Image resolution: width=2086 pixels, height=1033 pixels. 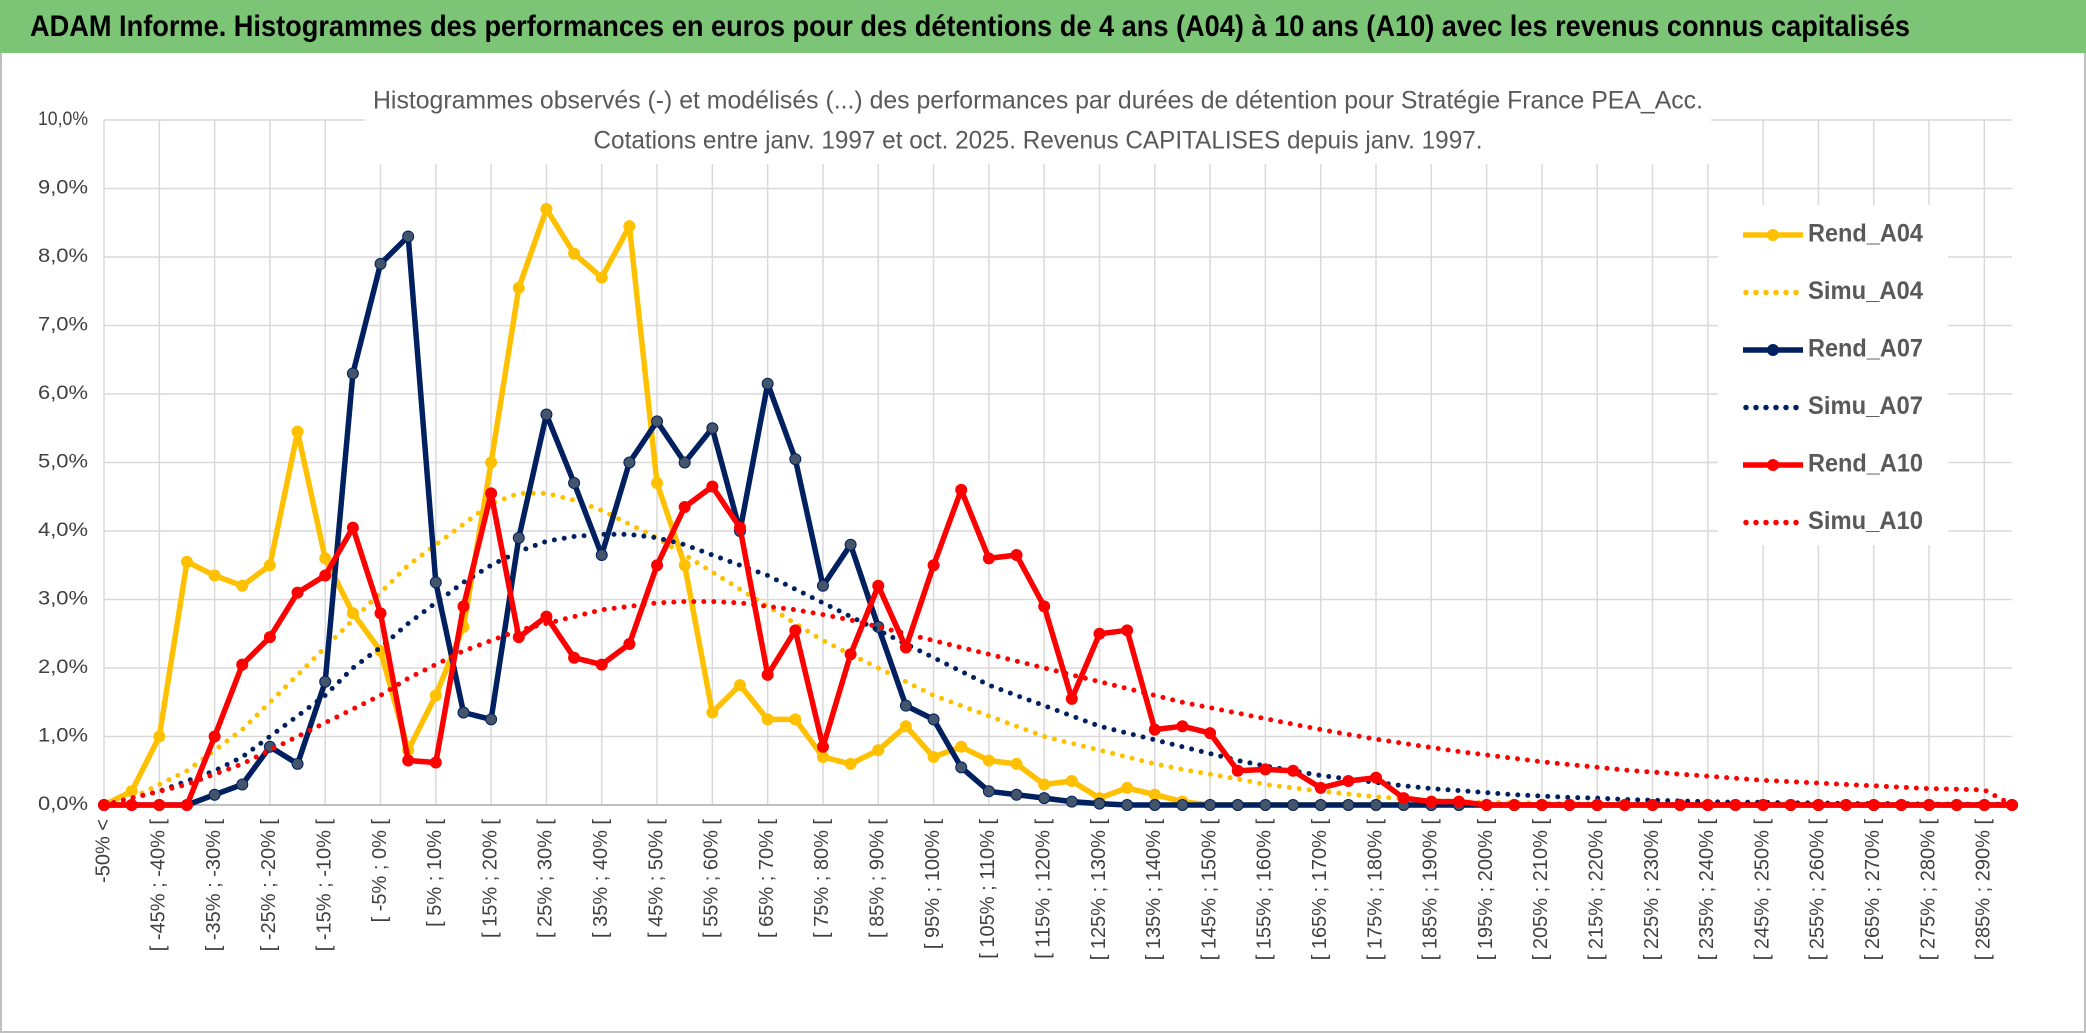 I want to click on x-tick-label: [ 115% ; 120% [, so click(x=1043, y=889).